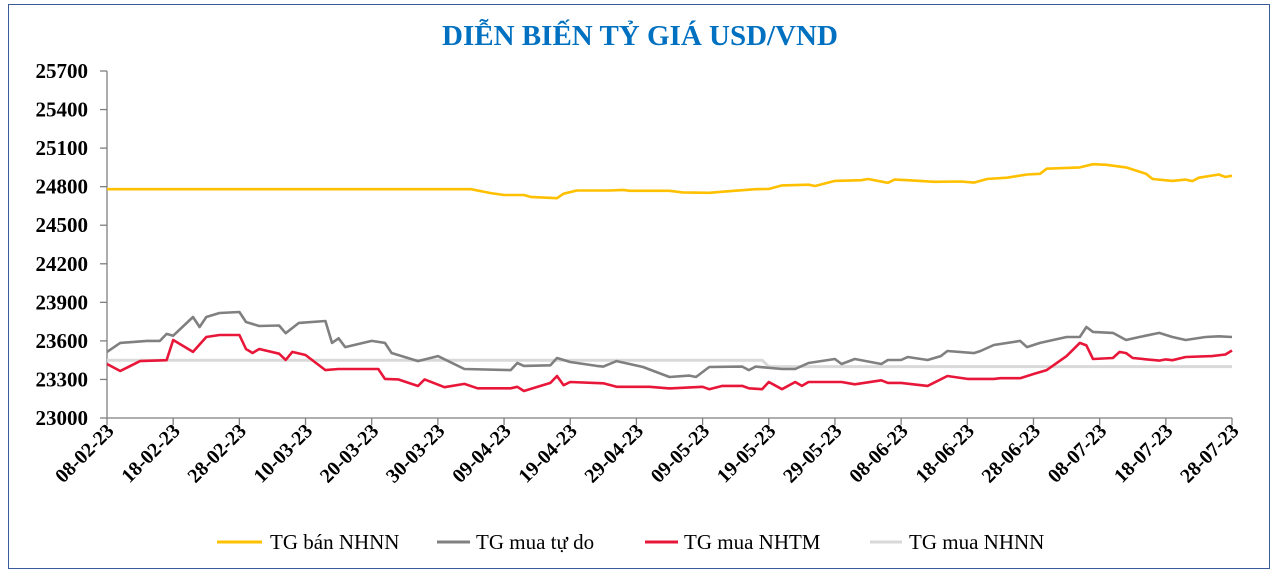 The image size is (1280, 574). What do you see at coordinates (62, 264) in the screenshot?
I see `y-tick-label: 24200` at bounding box center [62, 264].